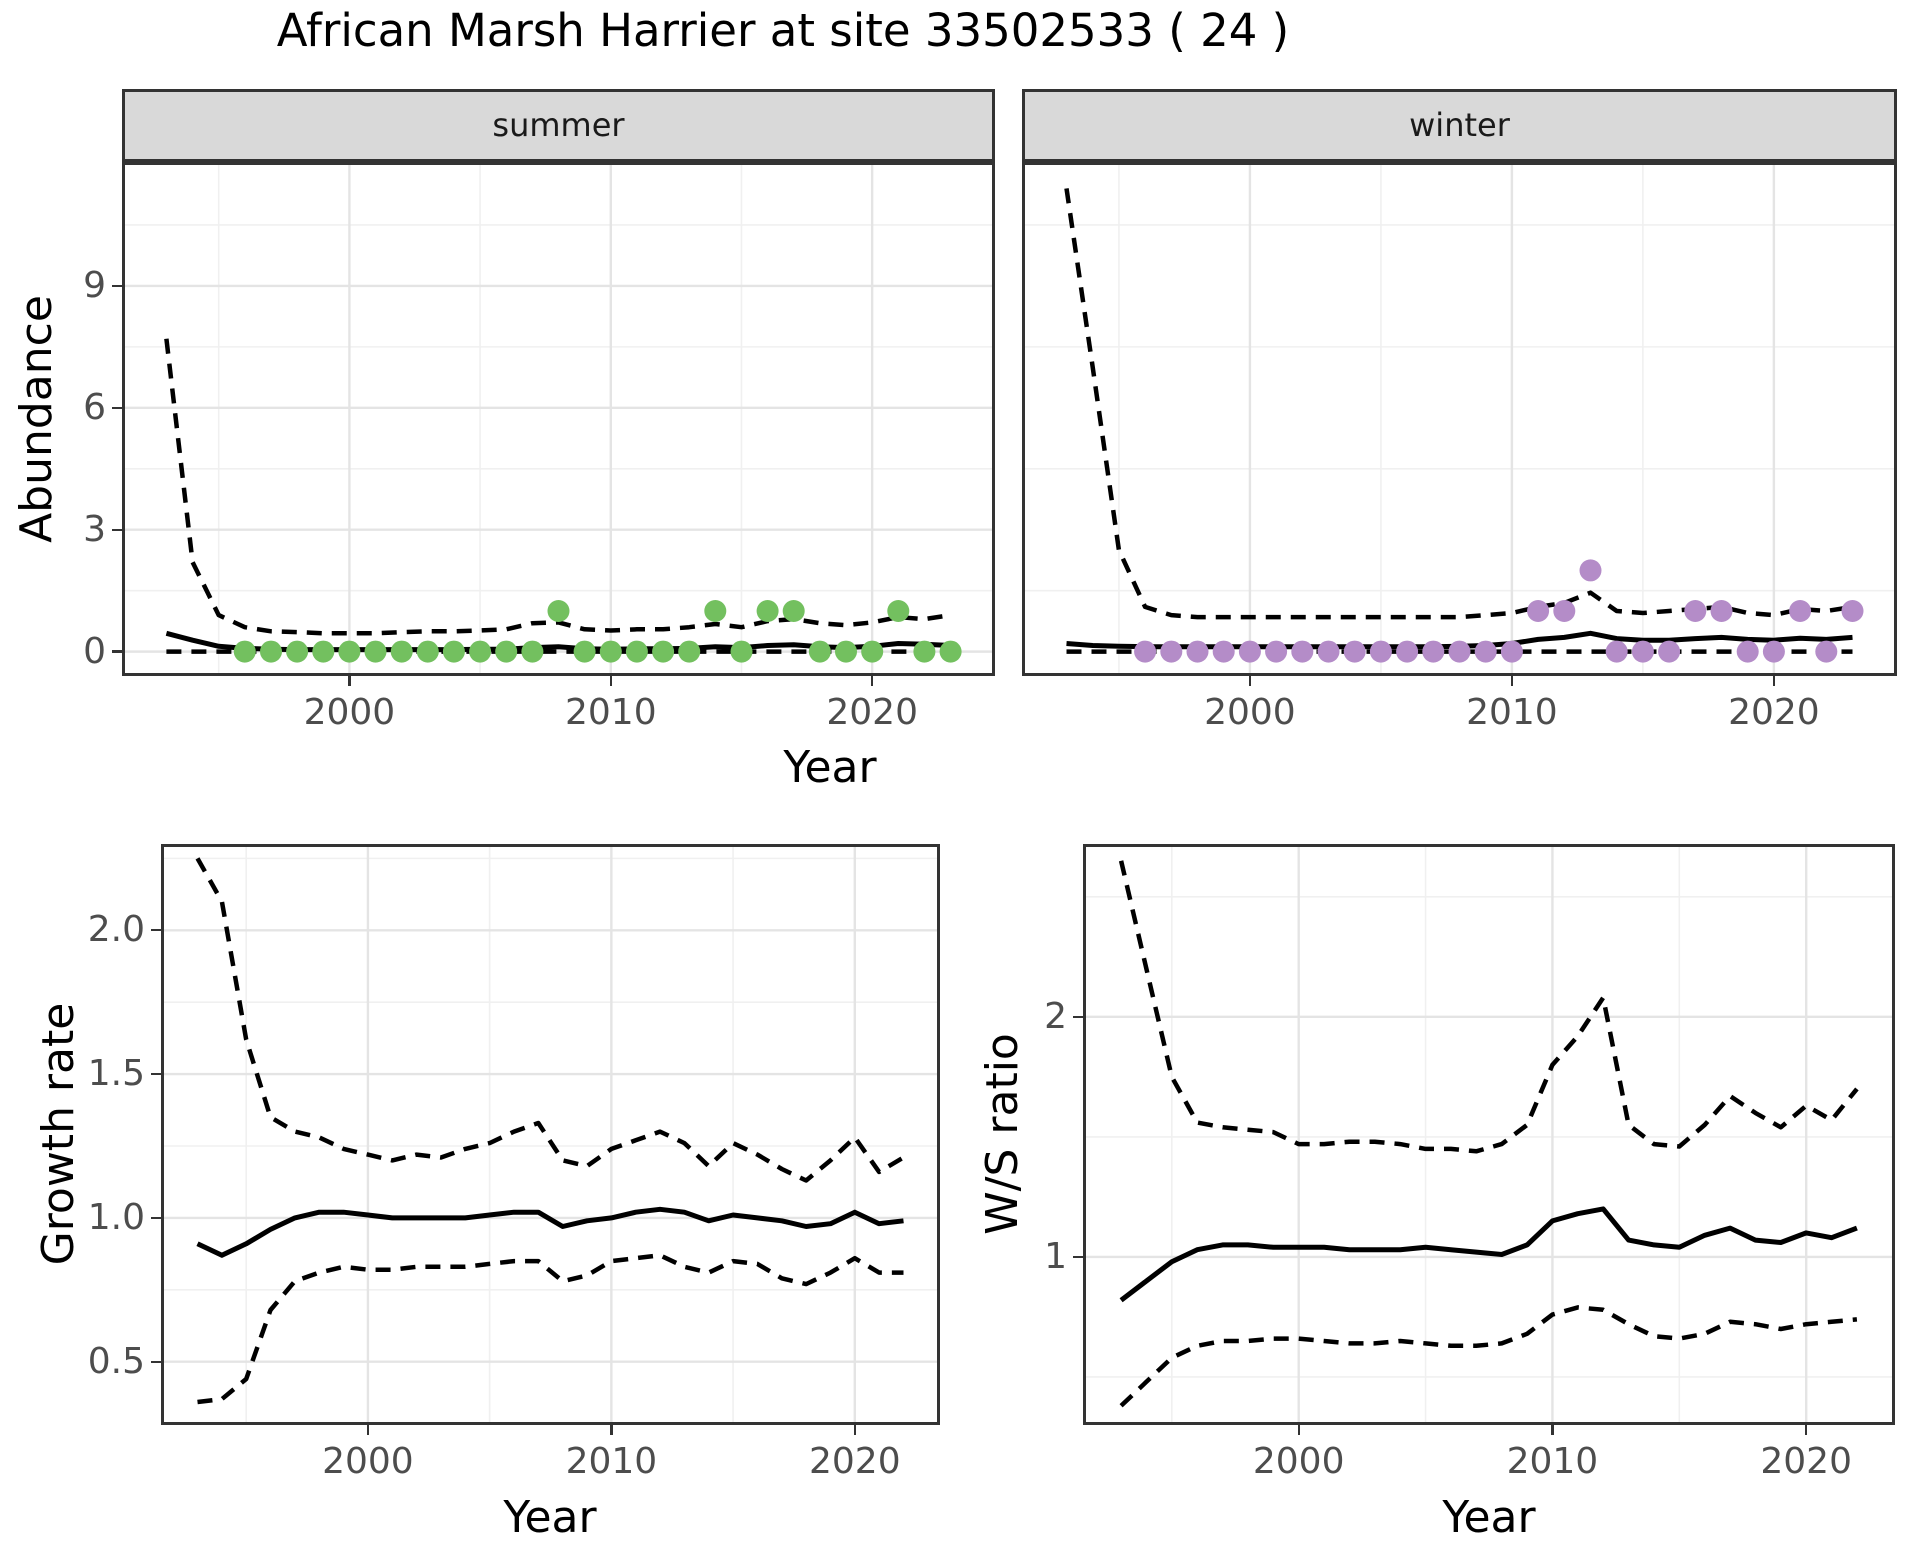  I want to click on y-tick-label: 2, so click(1055, 1016).